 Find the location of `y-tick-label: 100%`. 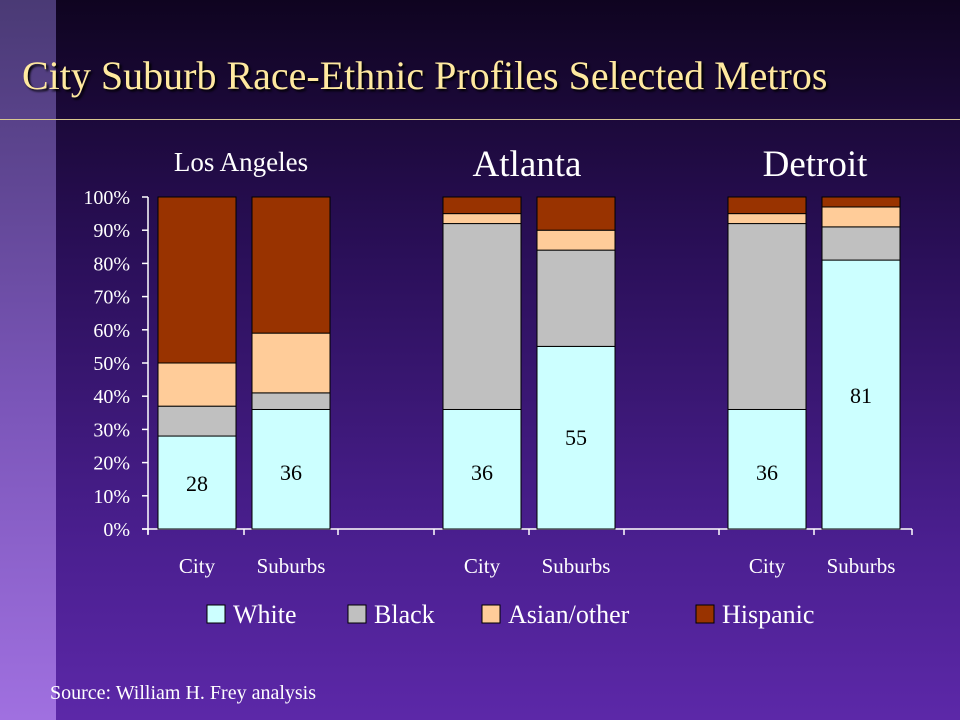

y-tick-label: 100% is located at coordinates (106, 198).